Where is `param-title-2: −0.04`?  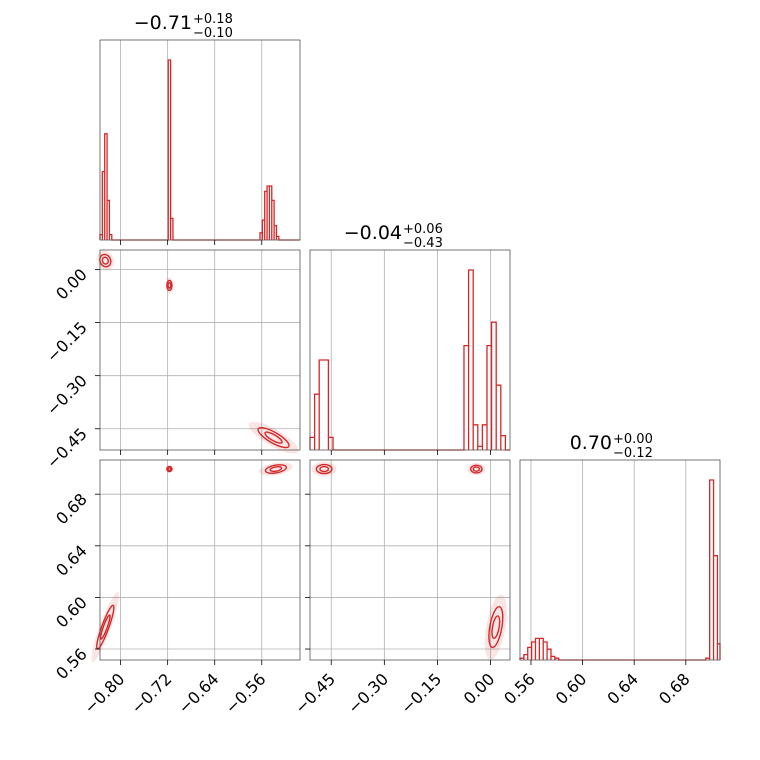
param-title-2: −0.04 is located at coordinates (373, 233).